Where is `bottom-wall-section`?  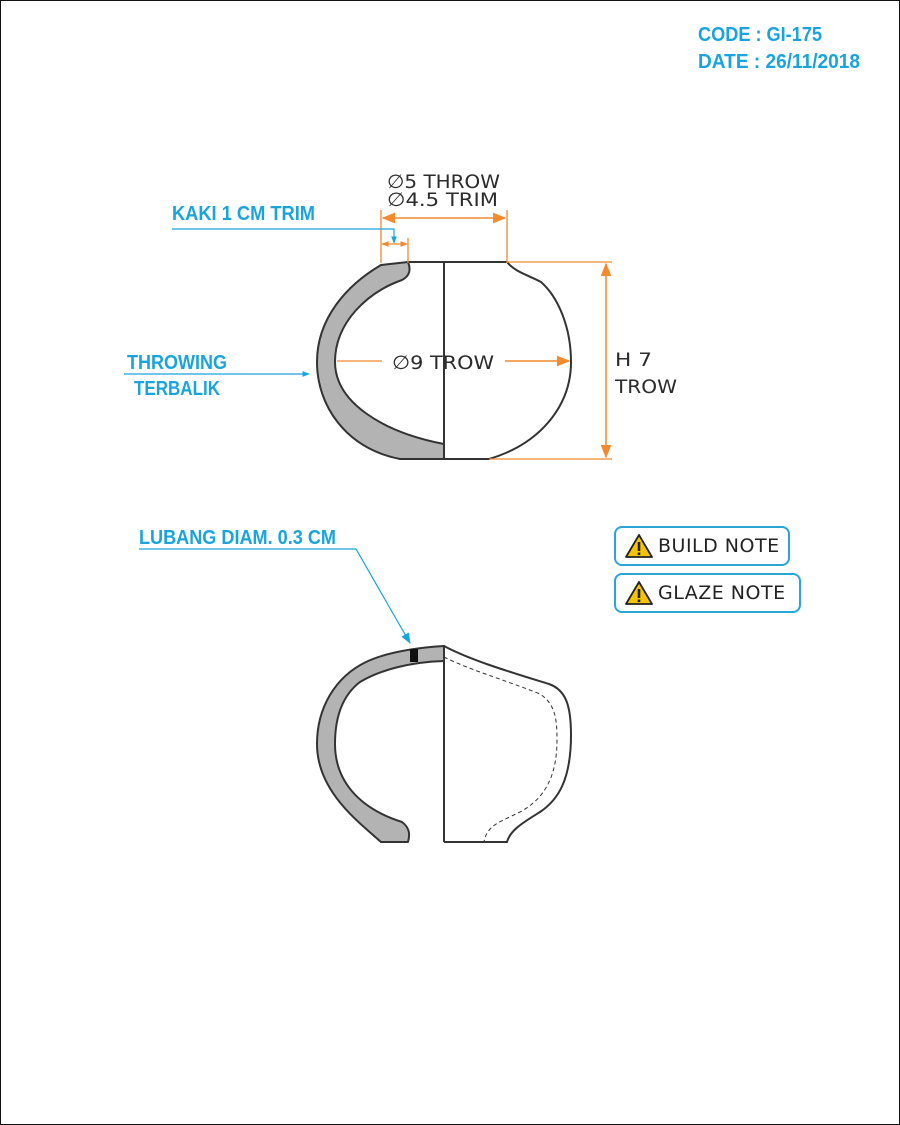
bottom-wall-section is located at coordinates (380, 744).